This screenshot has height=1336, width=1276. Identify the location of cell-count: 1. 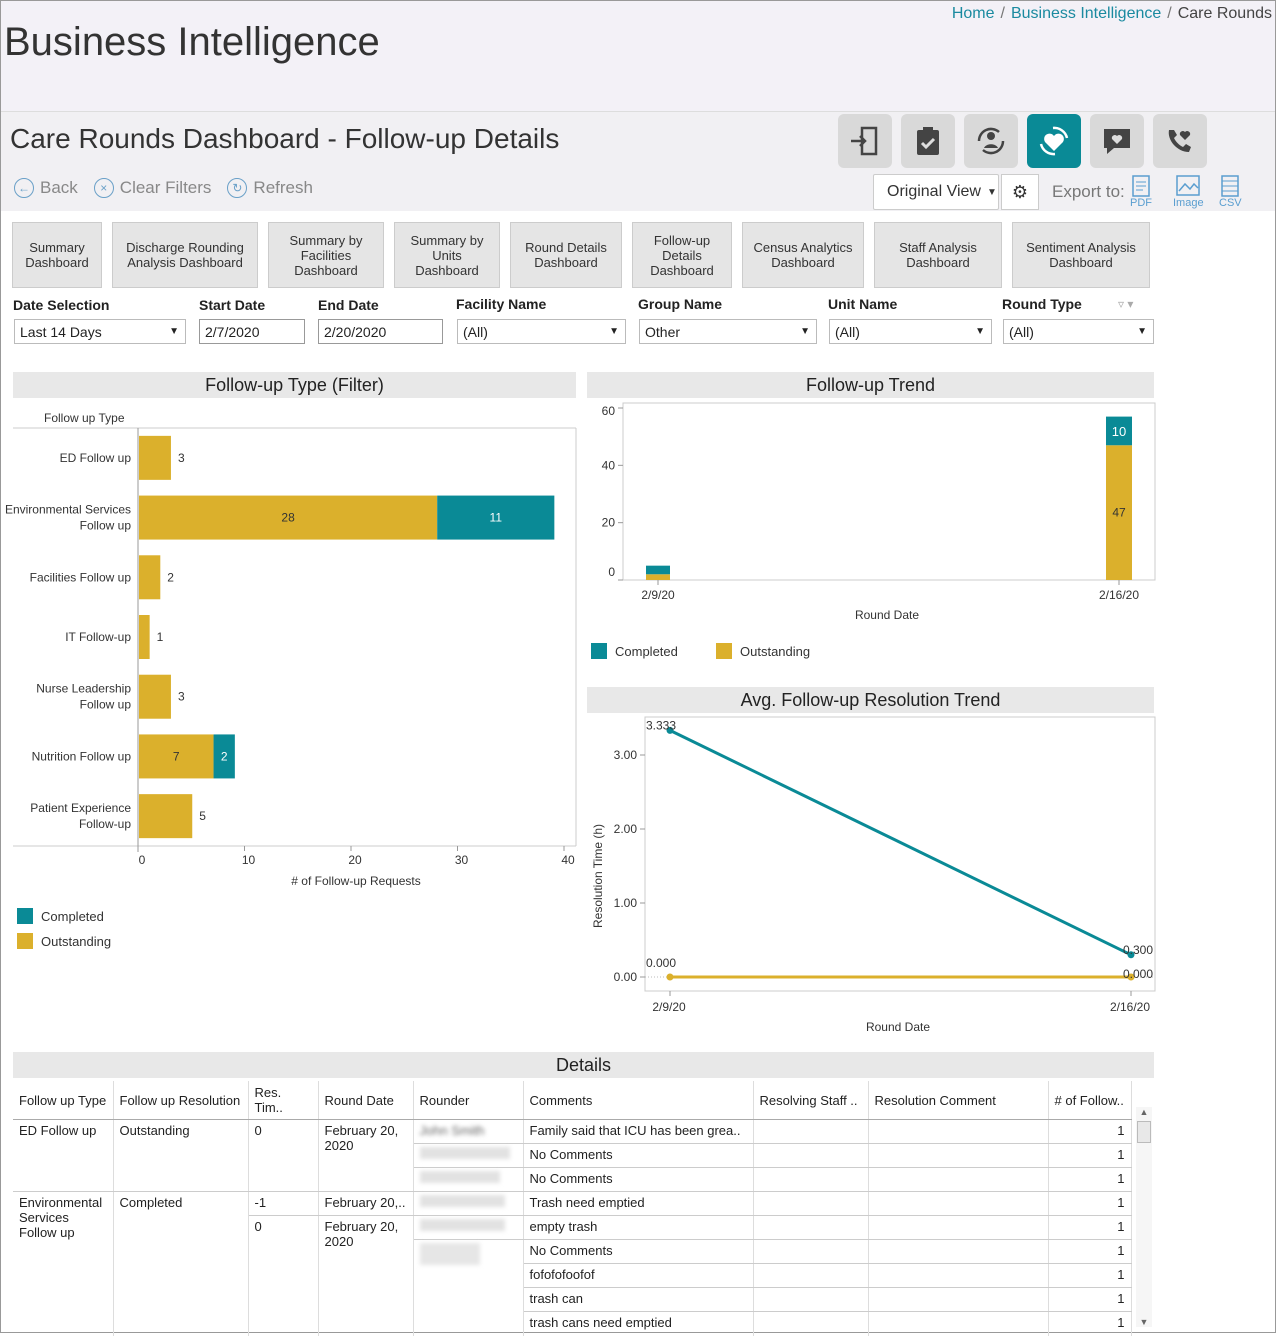
(1090, 1227).